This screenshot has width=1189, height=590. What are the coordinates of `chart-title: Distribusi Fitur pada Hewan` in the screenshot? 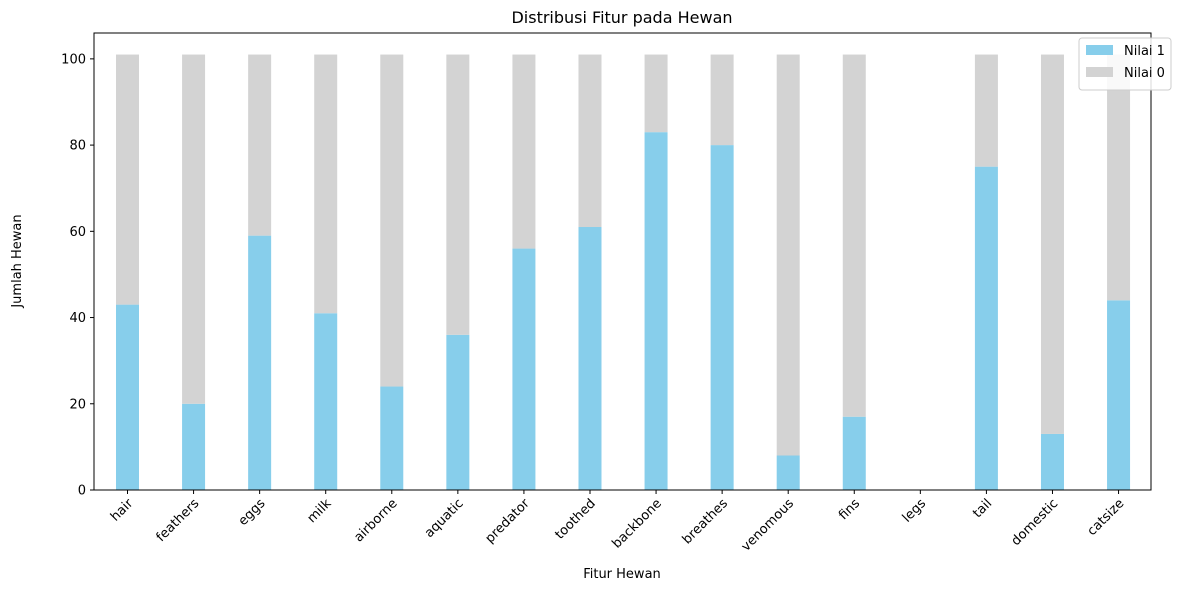 It's located at (621, 17).